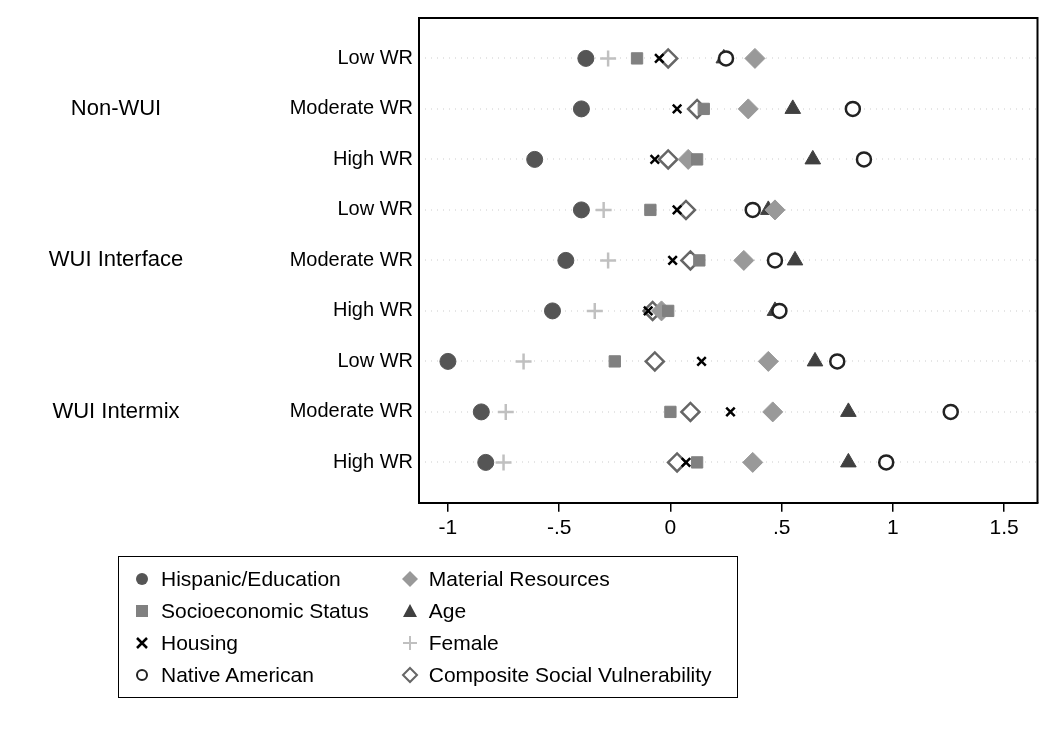 The image size is (1049, 747). Describe the element at coordinates (200, 643) in the screenshot. I see `legend-label: Housing` at that location.